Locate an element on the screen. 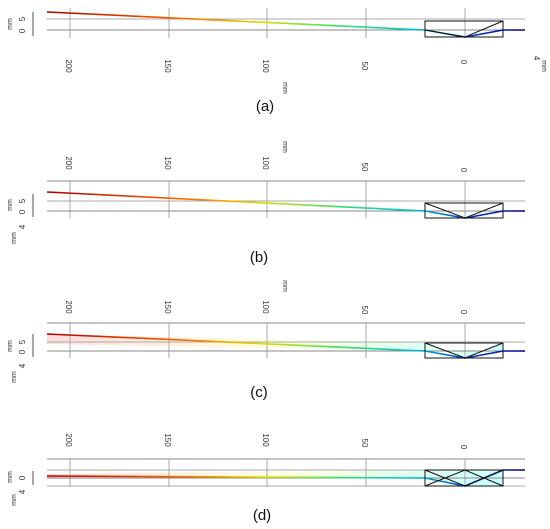 Image resolution: width=550 pixels, height=529 pixels. ray-path is located at coordinates (285, 24).